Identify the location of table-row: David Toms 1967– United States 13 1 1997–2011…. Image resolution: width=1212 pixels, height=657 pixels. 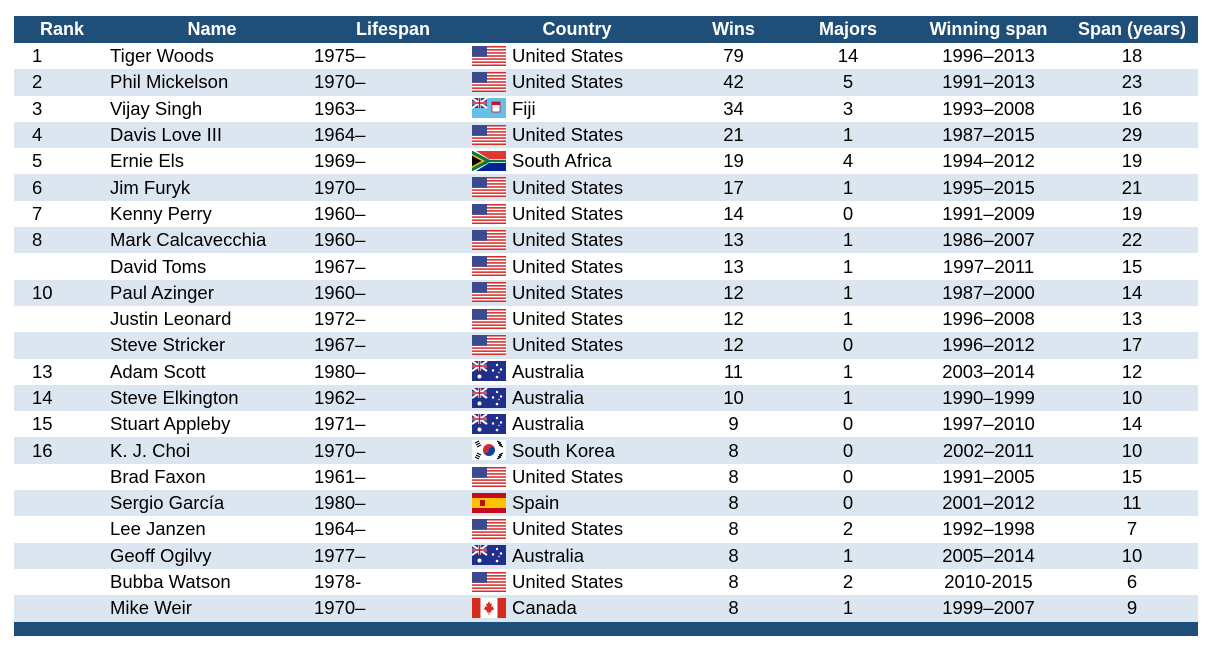
(606, 266).